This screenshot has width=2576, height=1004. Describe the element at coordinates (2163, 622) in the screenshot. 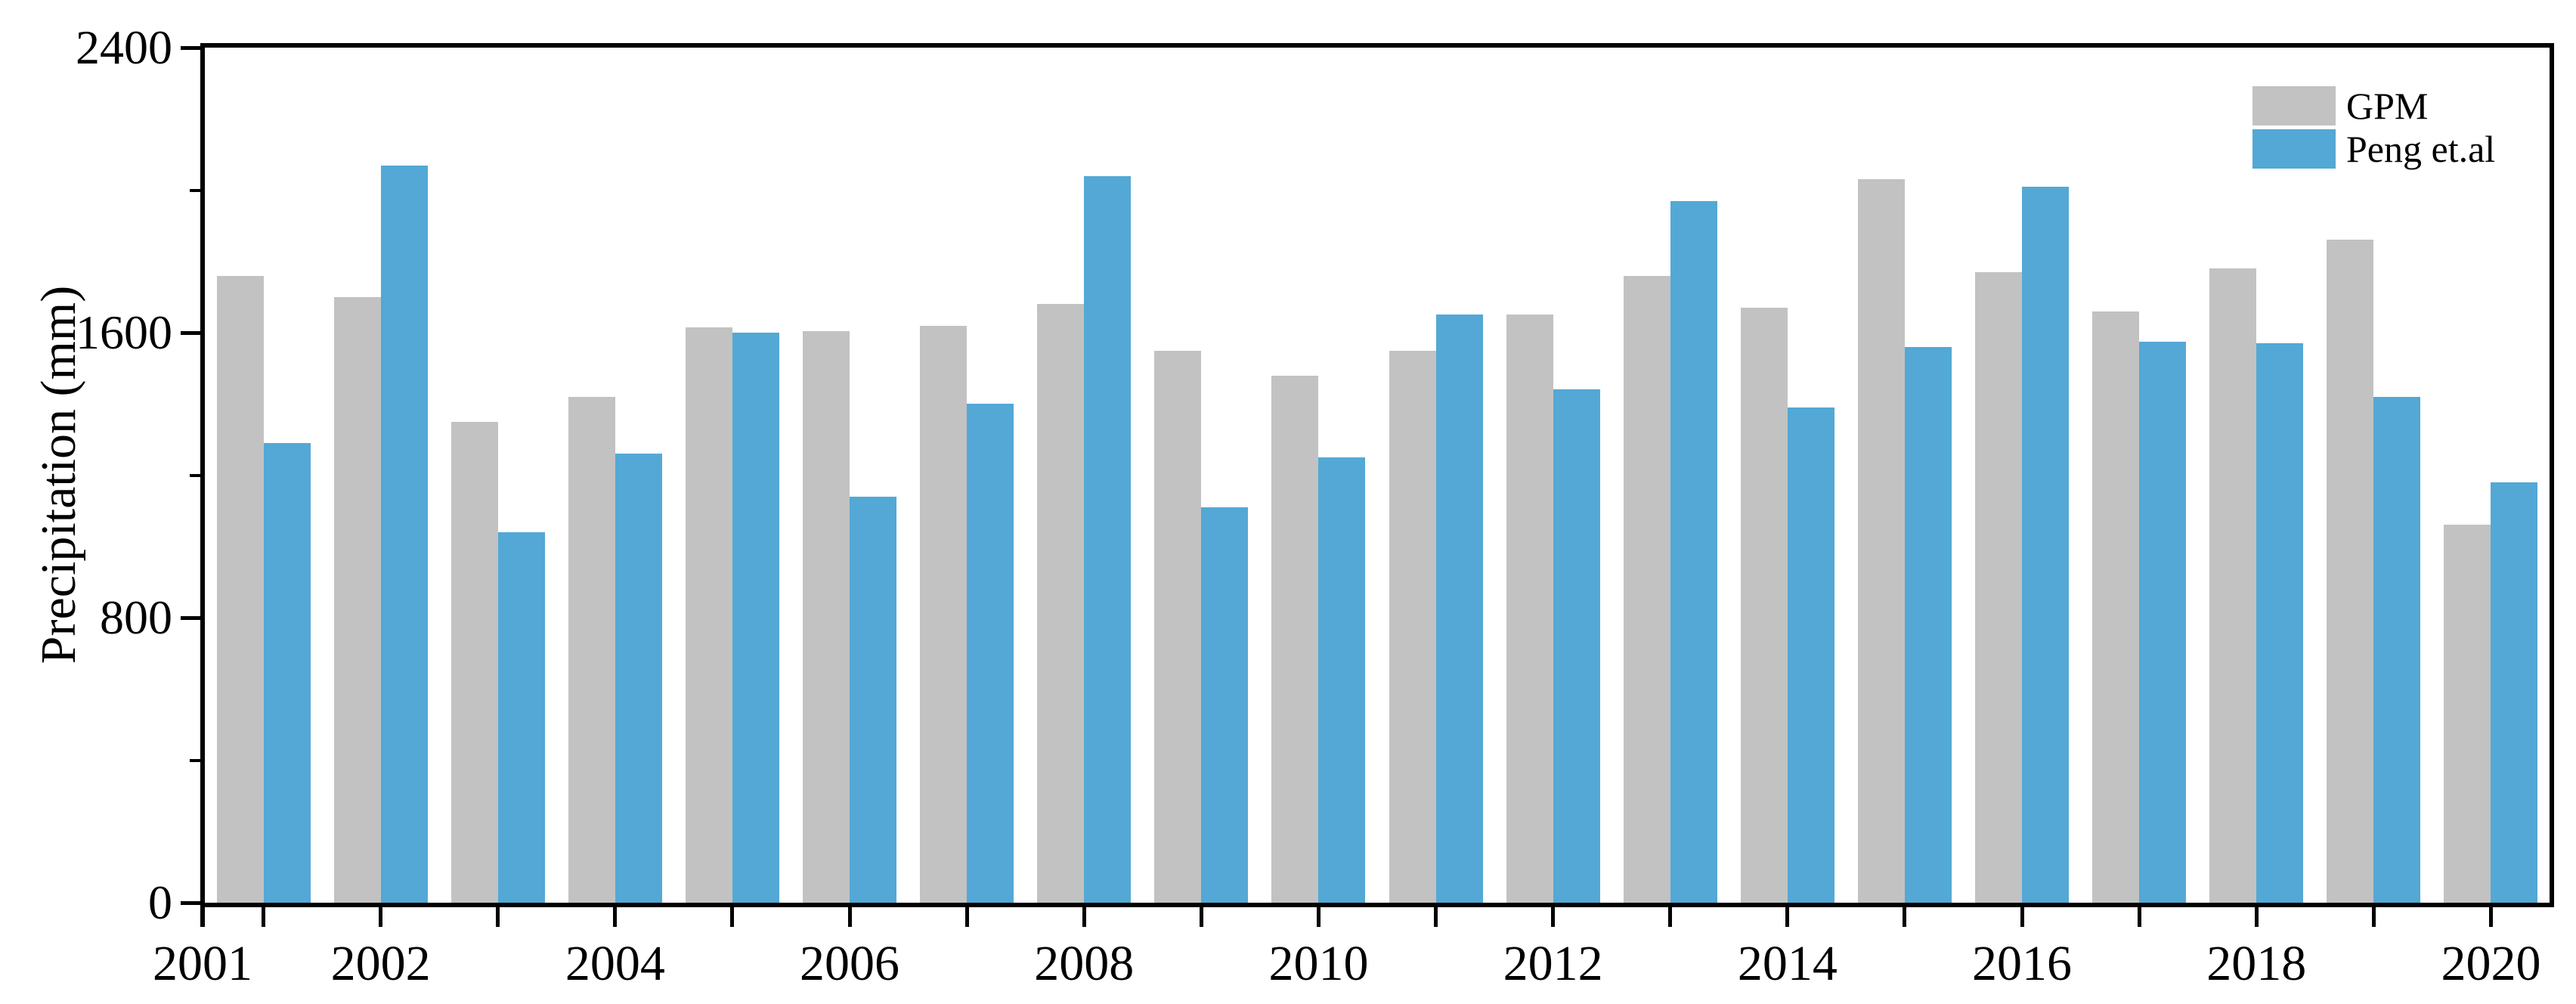

I see `bar-peng-2017` at that location.